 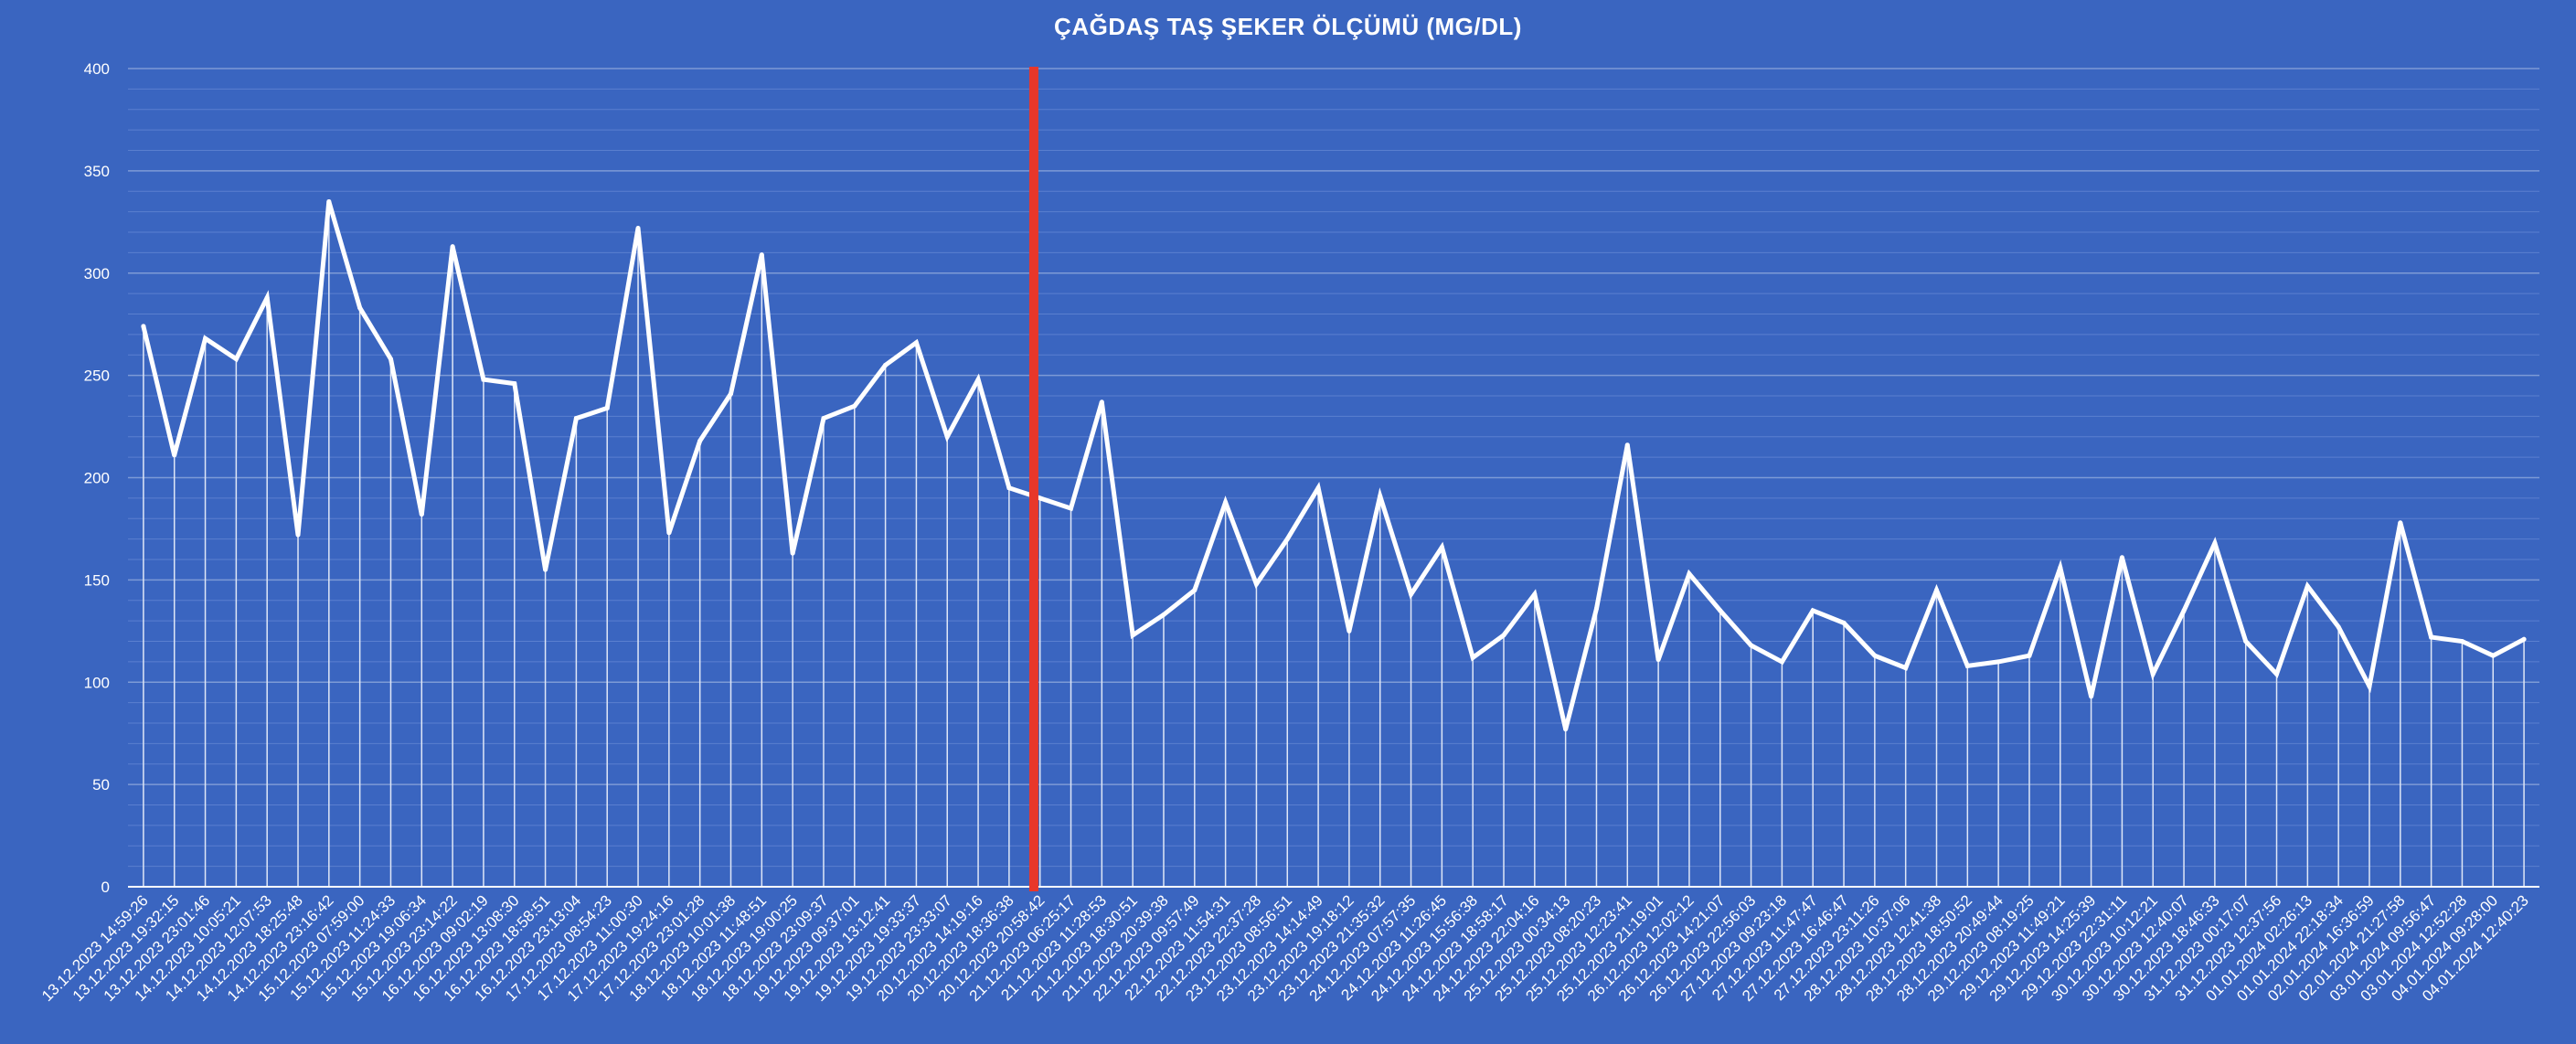 I want to click on y-tick-label: 300, so click(x=97, y=273).